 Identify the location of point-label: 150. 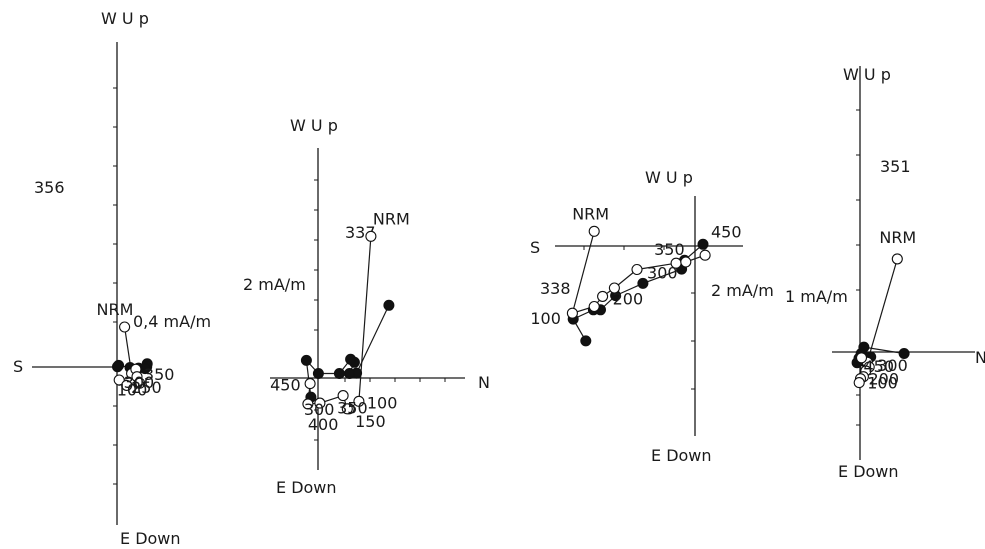
(370, 421).